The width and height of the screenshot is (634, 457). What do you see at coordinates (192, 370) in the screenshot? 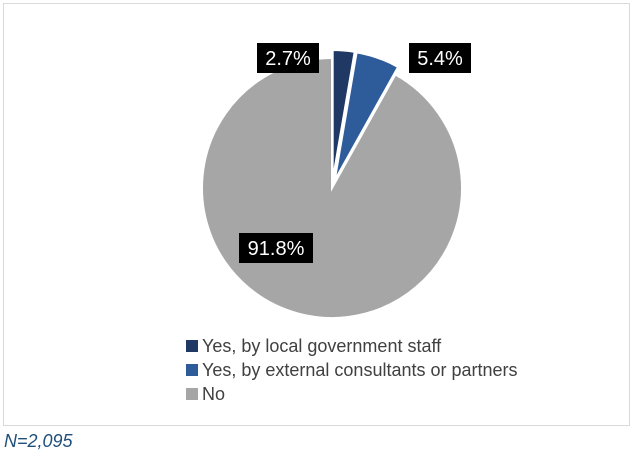
I see `legend-swatch-external-consultants` at bounding box center [192, 370].